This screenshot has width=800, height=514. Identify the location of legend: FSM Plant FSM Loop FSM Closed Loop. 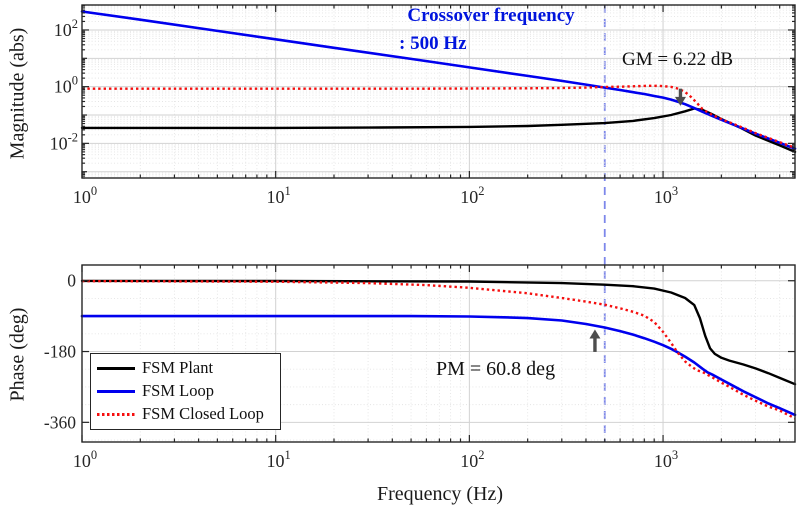
(185, 391).